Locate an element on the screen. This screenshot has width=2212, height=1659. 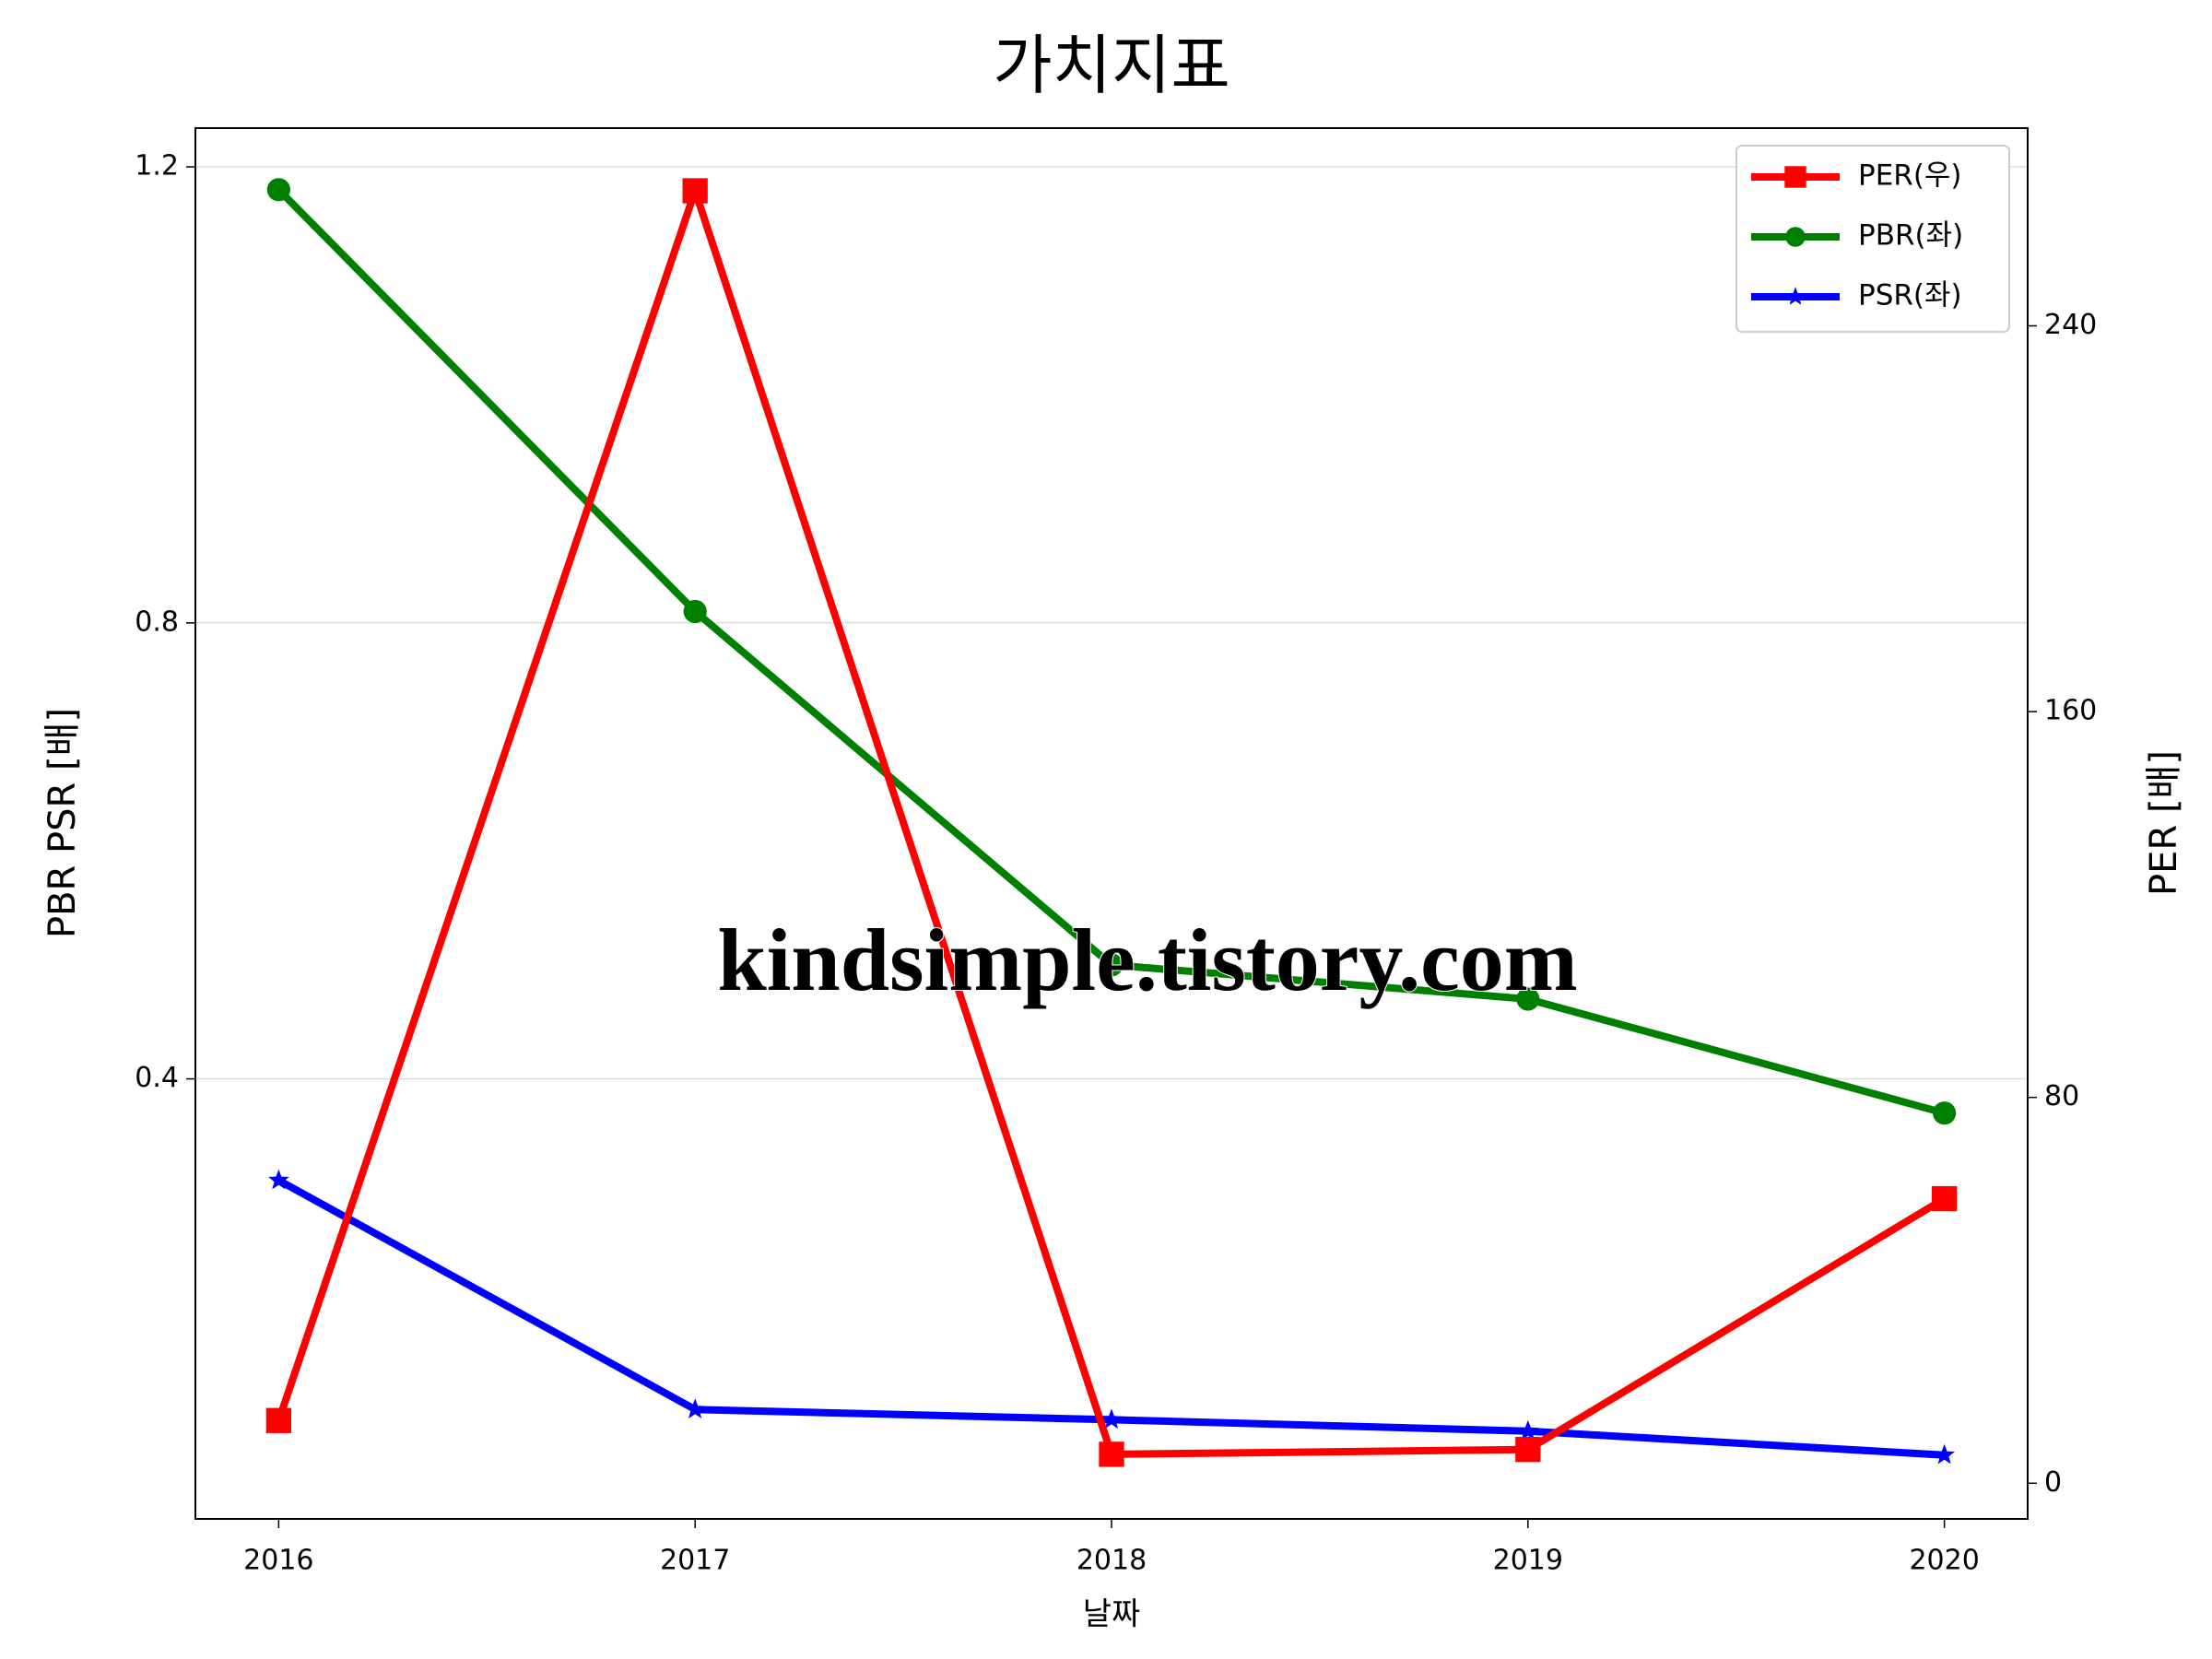
x-tick-label: 2017 is located at coordinates (695, 1561).